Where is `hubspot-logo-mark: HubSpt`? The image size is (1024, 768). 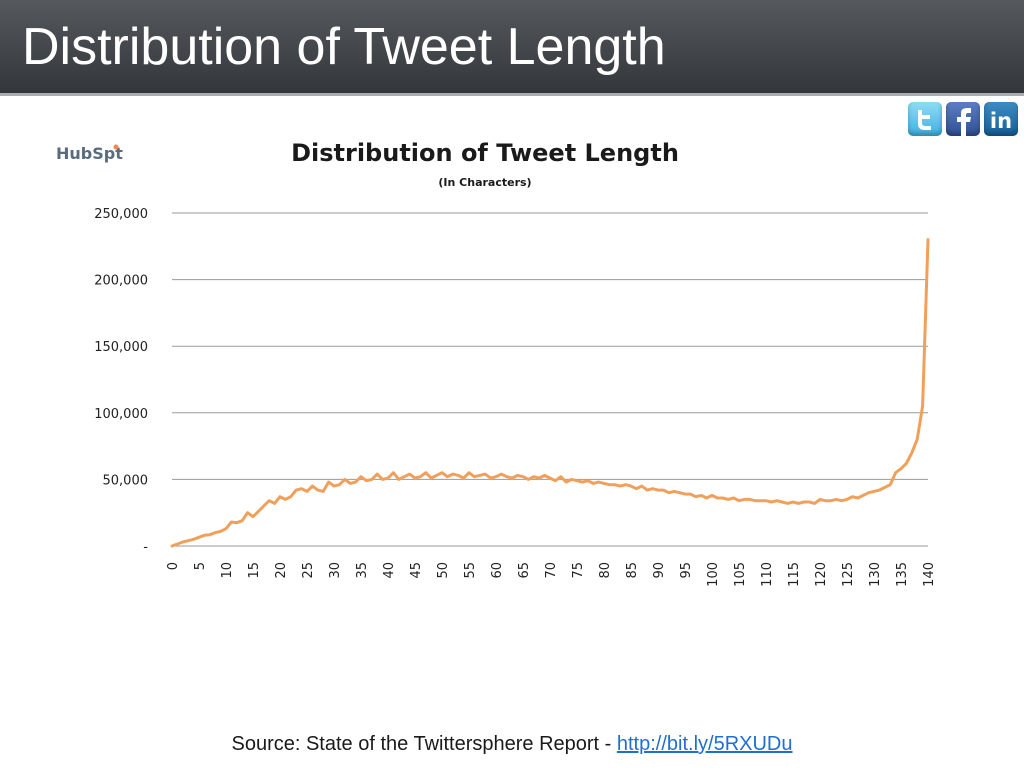
hubspot-logo-mark: HubSpt is located at coordinates (89, 153).